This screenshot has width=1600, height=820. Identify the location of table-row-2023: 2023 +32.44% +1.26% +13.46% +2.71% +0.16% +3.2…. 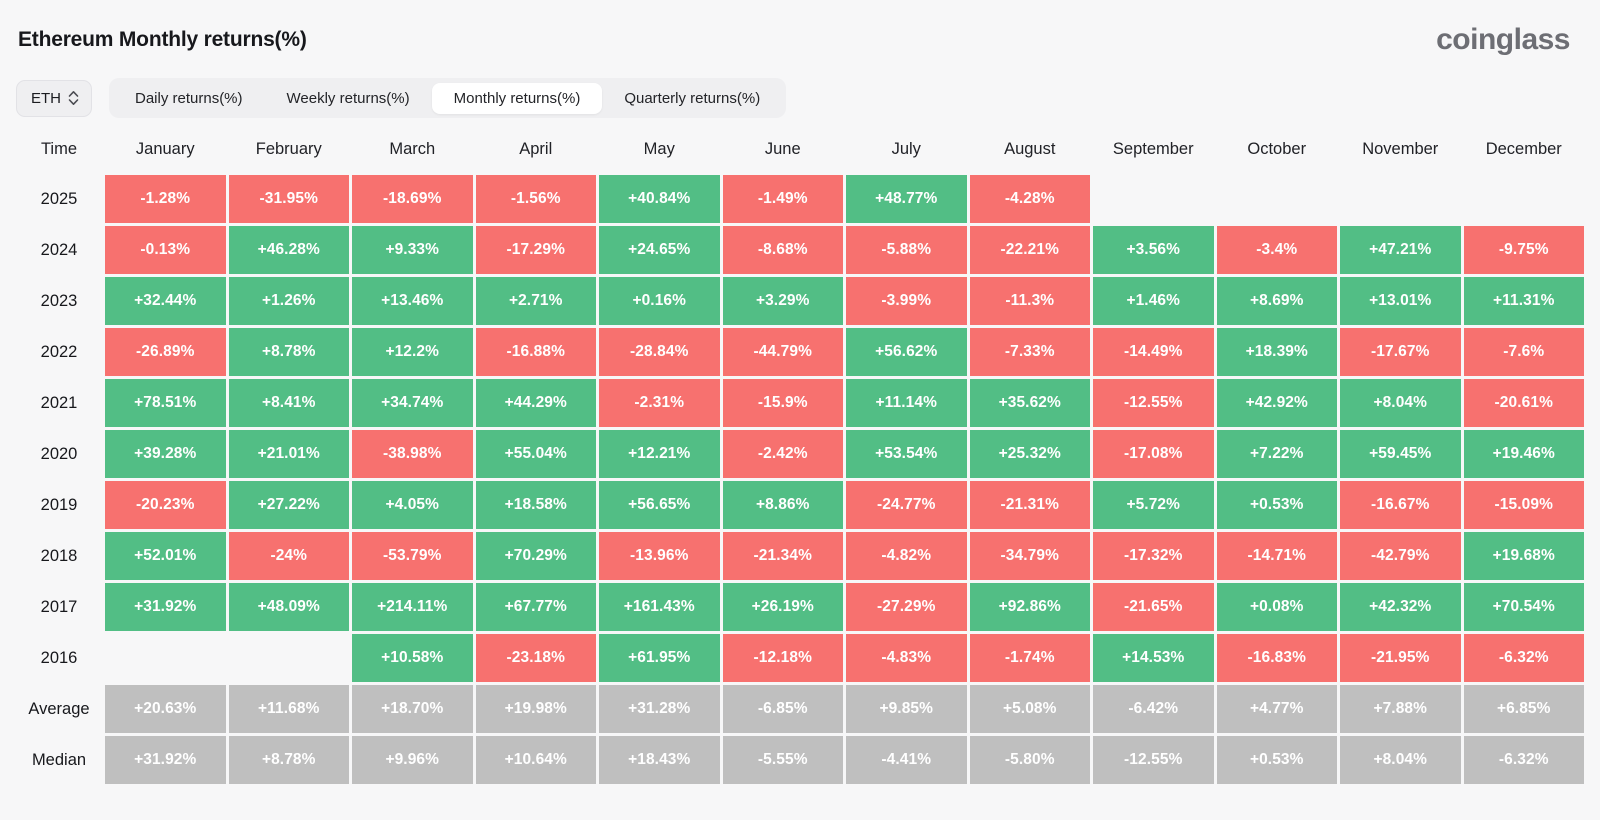
(800, 301).